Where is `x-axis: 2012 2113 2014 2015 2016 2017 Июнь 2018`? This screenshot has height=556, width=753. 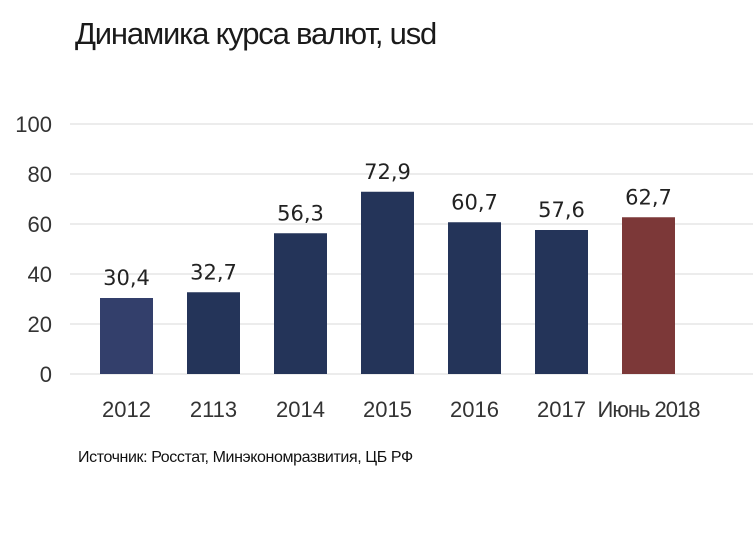 x-axis: 2012 2113 2014 2015 2016 2017 Июнь 2018 is located at coordinates (401, 409).